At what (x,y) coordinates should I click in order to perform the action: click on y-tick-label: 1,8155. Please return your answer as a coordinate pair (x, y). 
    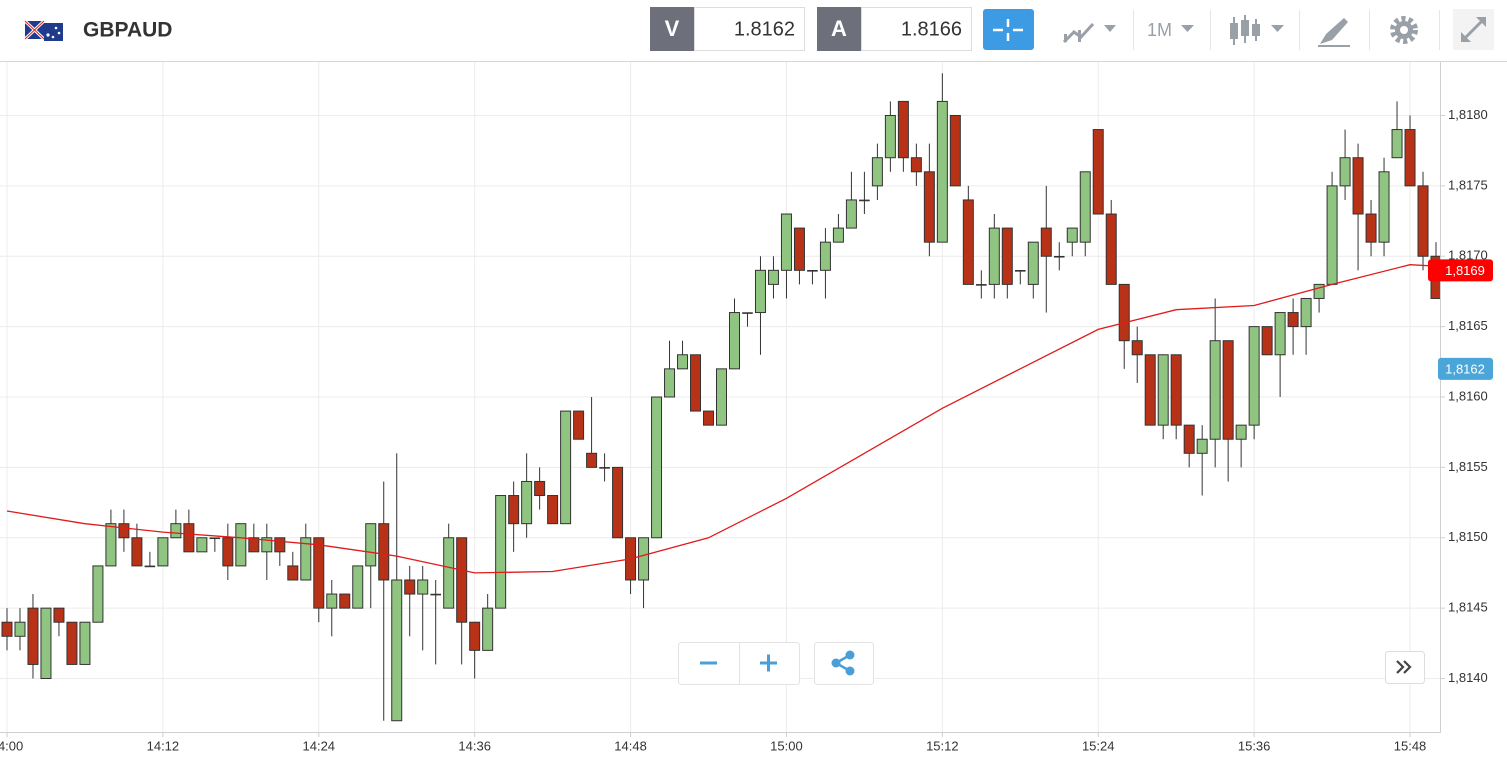
    Looking at the image, I should click on (1468, 466).